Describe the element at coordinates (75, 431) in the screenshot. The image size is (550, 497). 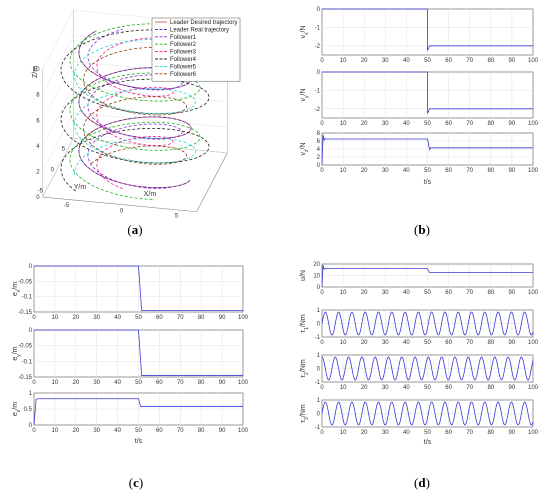
I see `panel-c-sub3-xtick-2: 20` at that location.